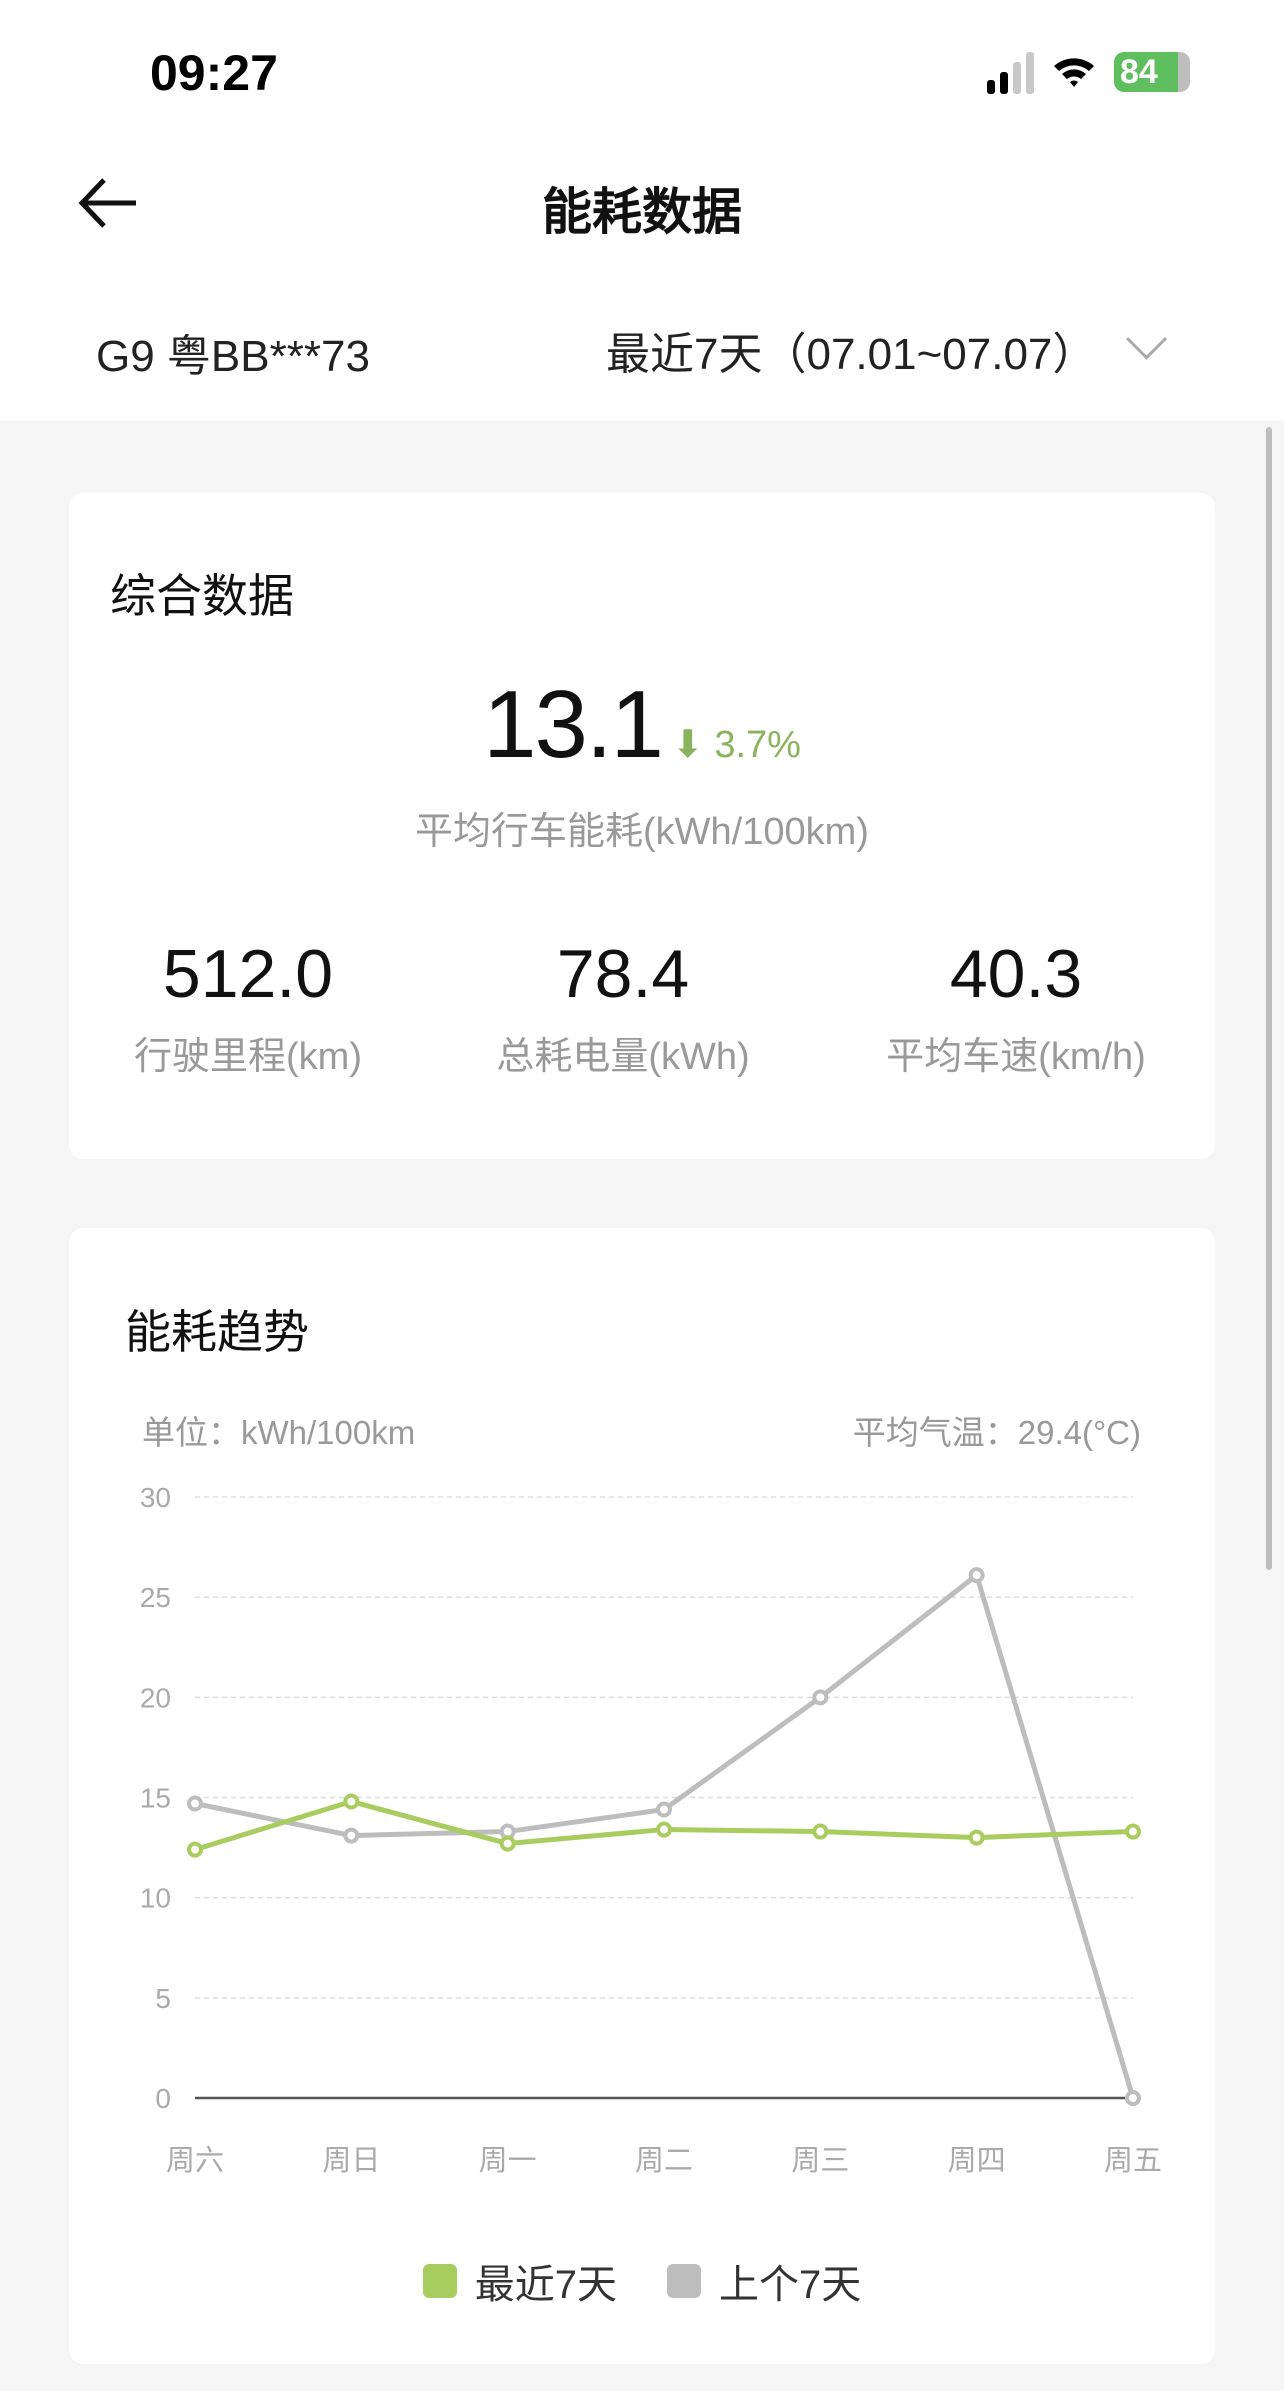 Image resolution: width=1284 pixels, height=2391 pixels. I want to click on y-tick-label: 30, so click(155, 1497).